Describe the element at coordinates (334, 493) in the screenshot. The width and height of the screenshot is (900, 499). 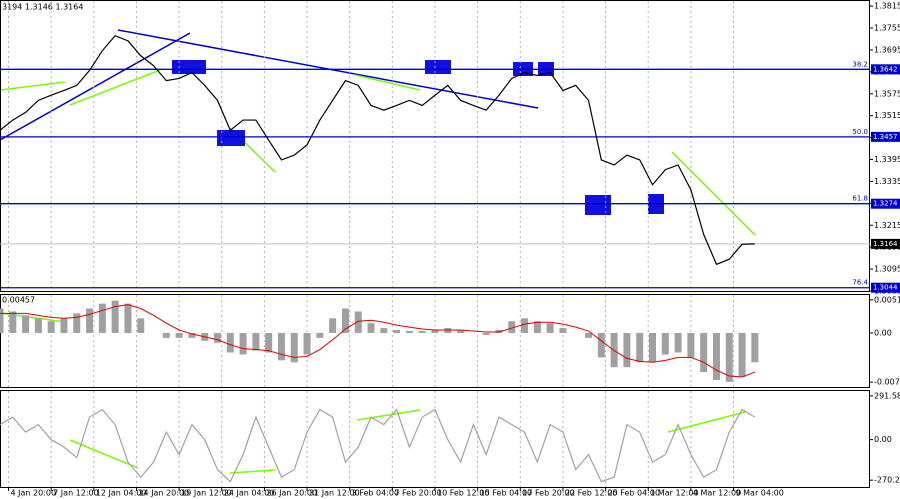
I see `x-tick-label: 31 Jan 12:00` at that location.